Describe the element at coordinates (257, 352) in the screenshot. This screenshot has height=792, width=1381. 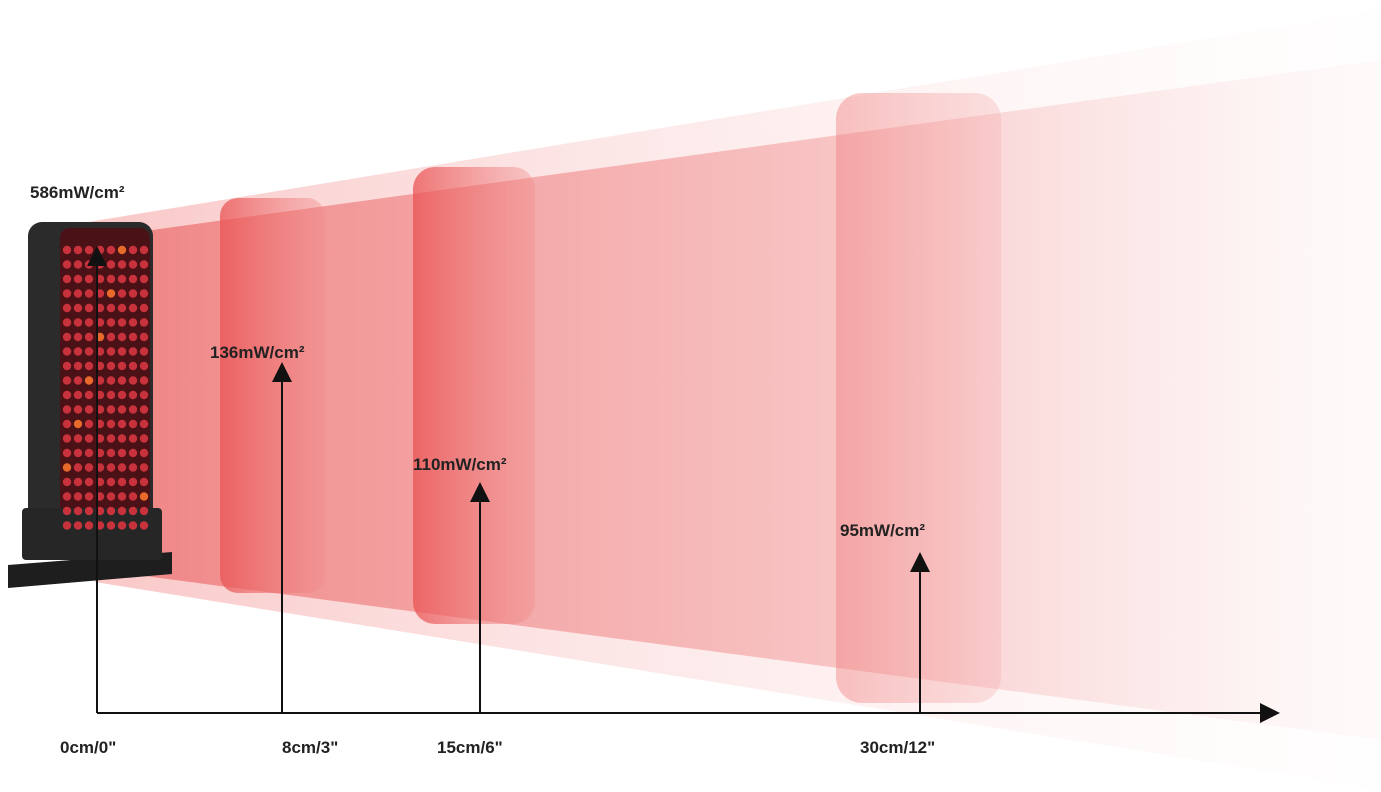
I see `irradiance-label: 136mW/cm²` at that location.